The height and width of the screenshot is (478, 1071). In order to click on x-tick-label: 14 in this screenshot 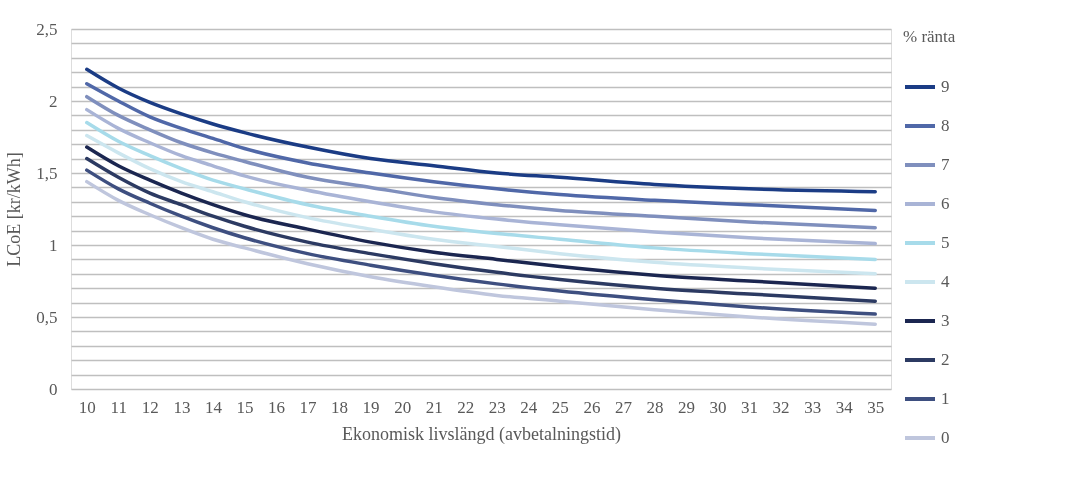, I will do `click(213, 407)`.